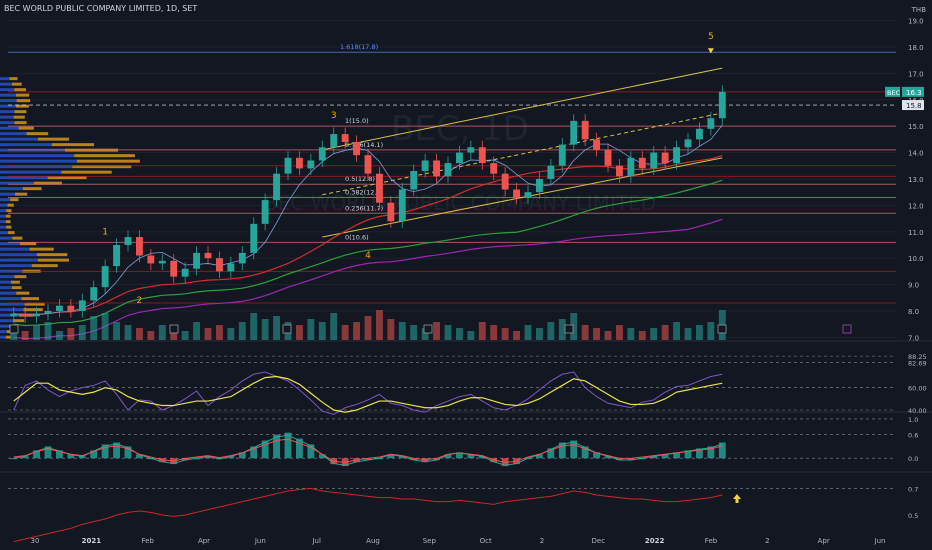 This screenshot has height=550, width=932. Describe the element at coordinates (913, 489) in the screenshot. I see `third-level-label: 0.7` at that location.